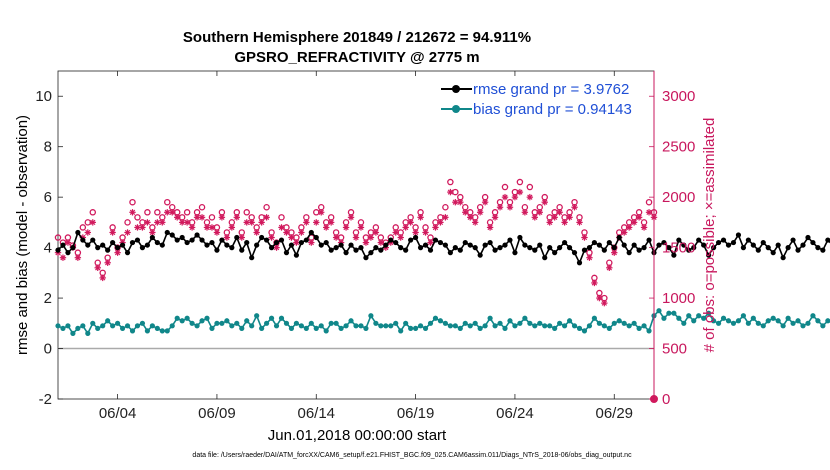 Image resolution: width=830 pixels, height=470 pixels. Describe the element at coordinates (551, 89) in the screenshot. I see `legend-rmse-label: rmse grand pr = 3.9762` at that location.